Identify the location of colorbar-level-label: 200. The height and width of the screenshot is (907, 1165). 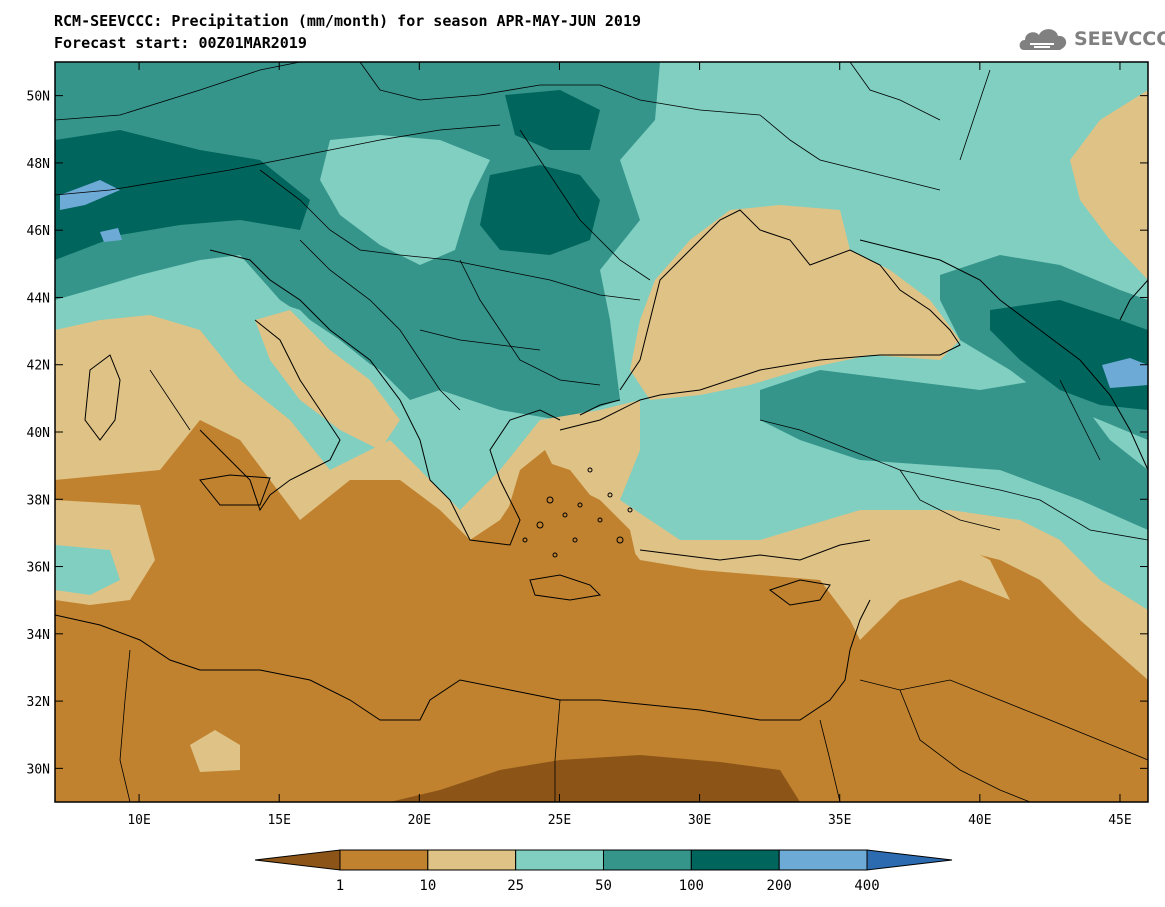
(779, 886).